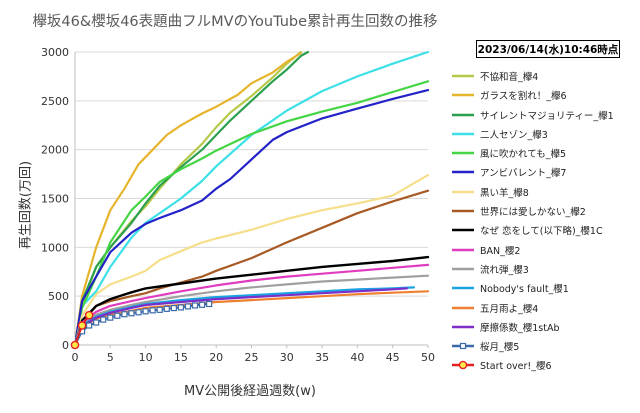 This screenshot has height=413, width=640. What do you see at coordinates (543, 268) in the screenshot?
I see `legend-item: 流れ弾_櫻3` at bounding box center [543, 268].